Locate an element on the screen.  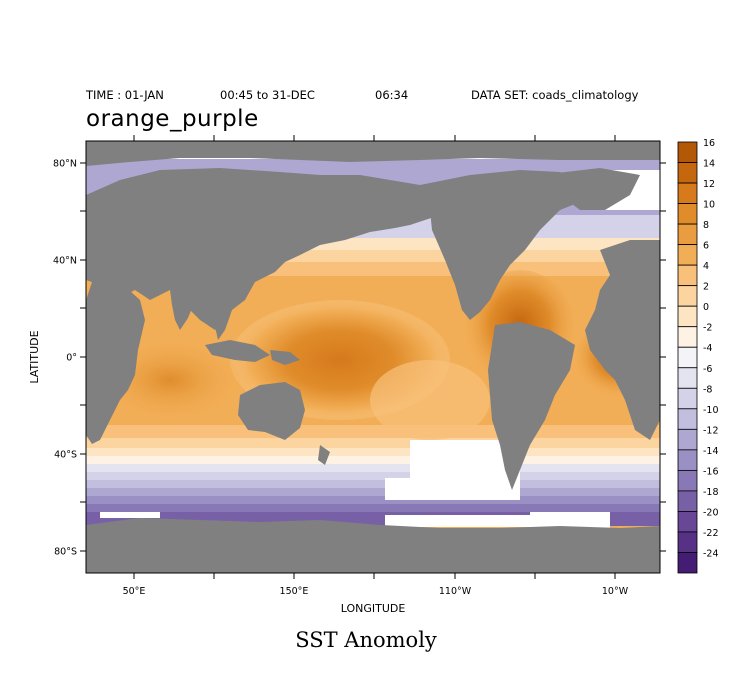
time-end: 06:34 is located at coordinates (392, 95).